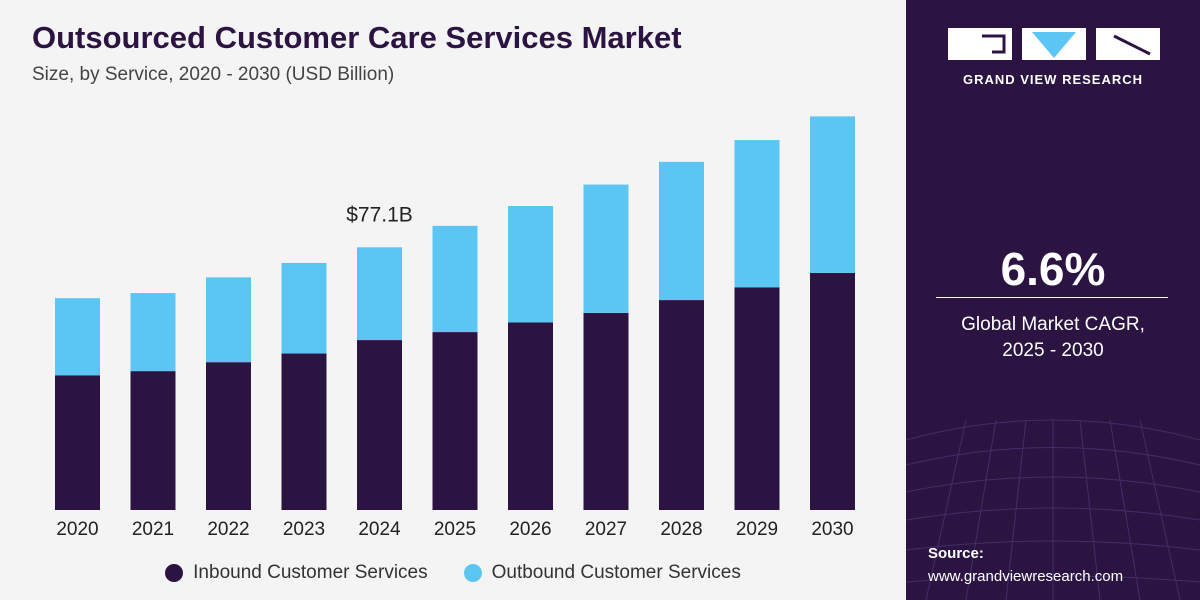  I want to click on legend-label-inbound: Inbound Customer Services, so click(310, 572).